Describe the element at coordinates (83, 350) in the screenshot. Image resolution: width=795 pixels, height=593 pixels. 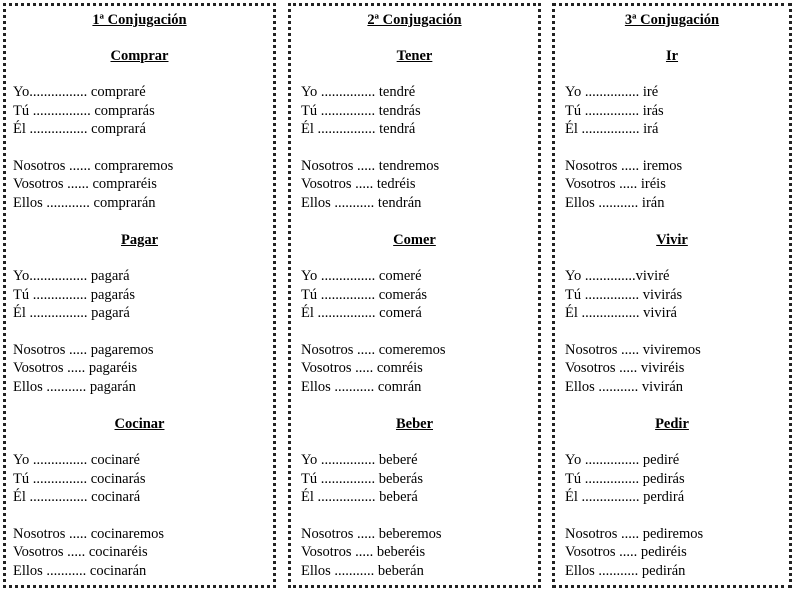
I see `conjugation-line: Nosotros ..... pagaremos` at that location.